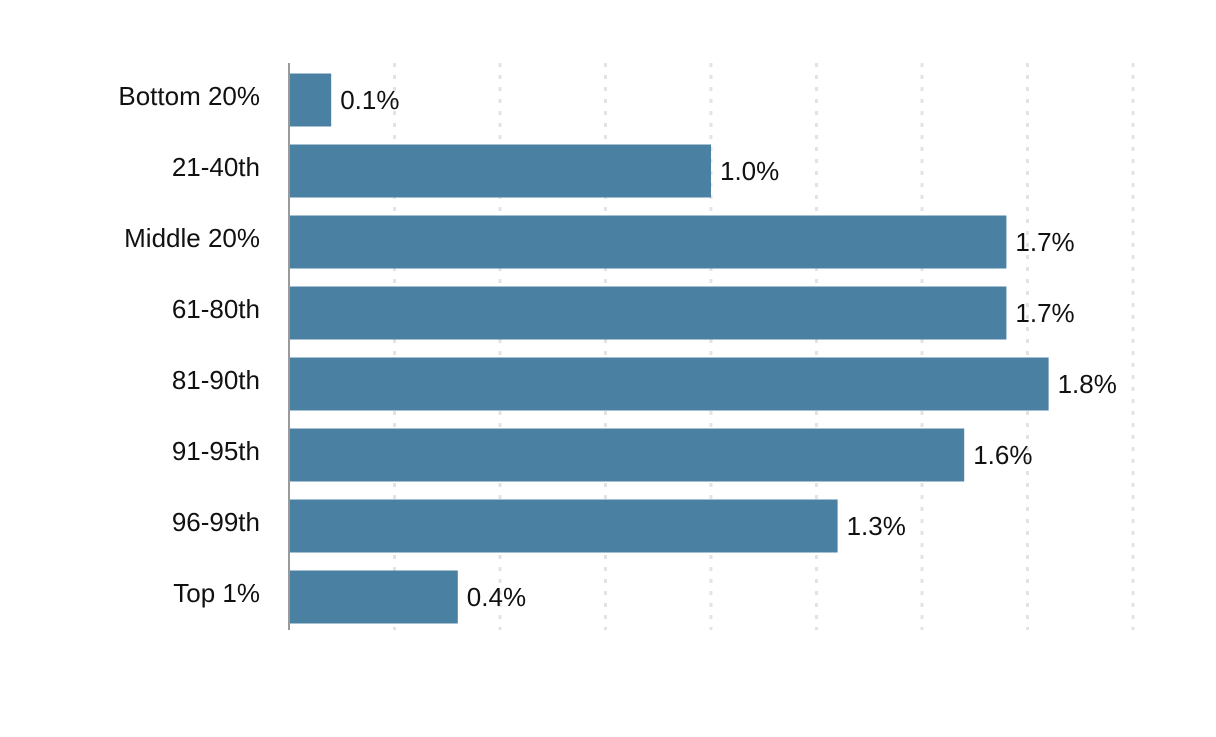 This screenshot has width=1216, height=737. I want to click on value-label: 1.3%, so click(876, 526).